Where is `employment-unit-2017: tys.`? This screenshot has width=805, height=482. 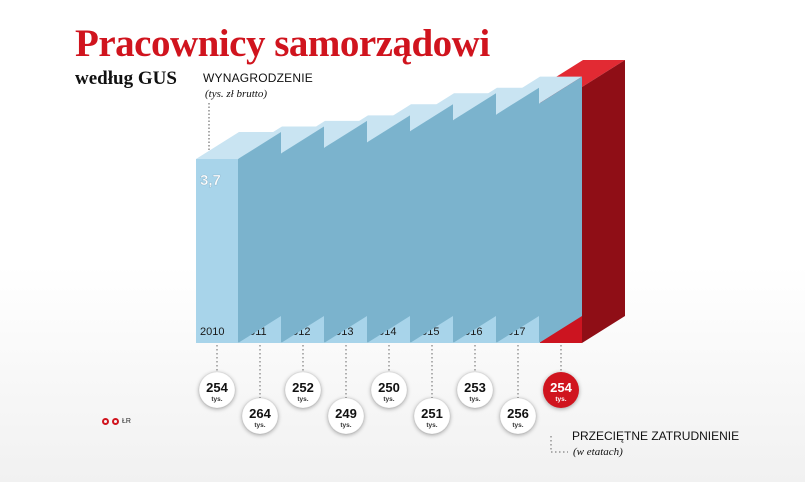 employment-unit-2017: tys. is located at coordinates (517, 425).